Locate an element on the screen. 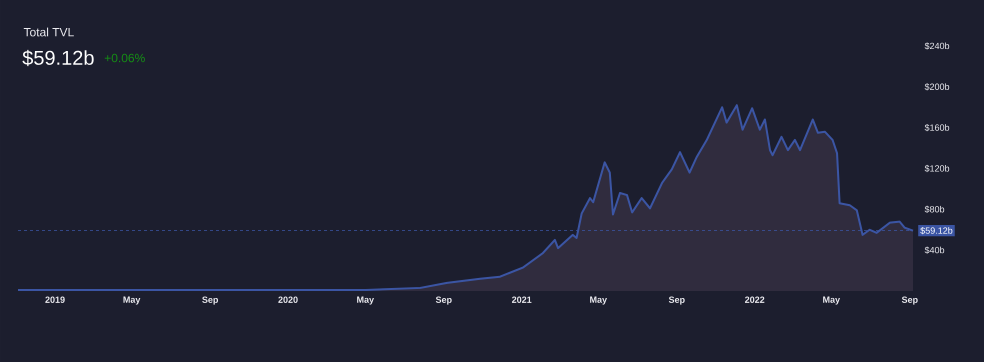 This screenshot has width=984, height=362. chart-title: Total TVL is located at coordinates (49, 32).